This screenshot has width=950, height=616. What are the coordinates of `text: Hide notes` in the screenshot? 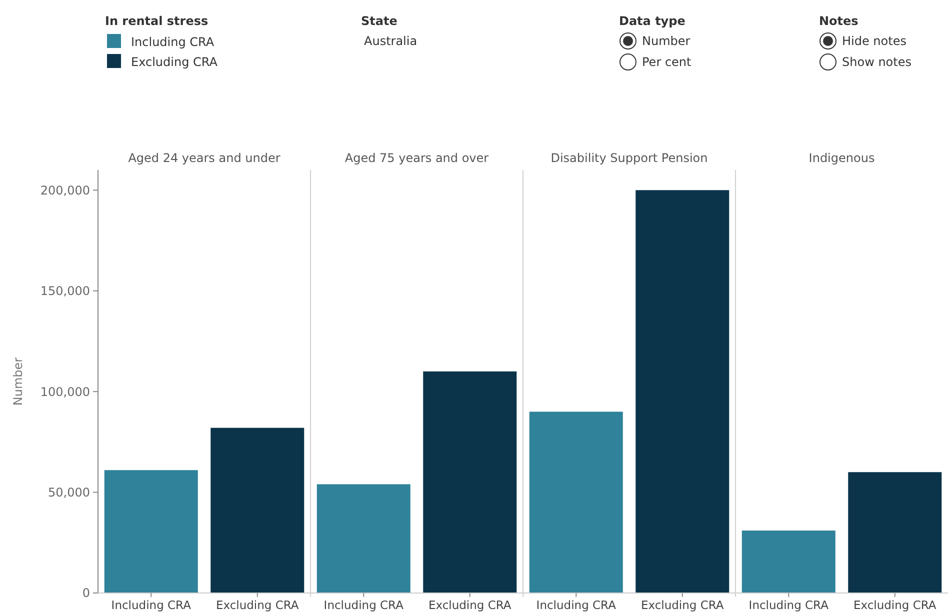 It's located at (874, 41).